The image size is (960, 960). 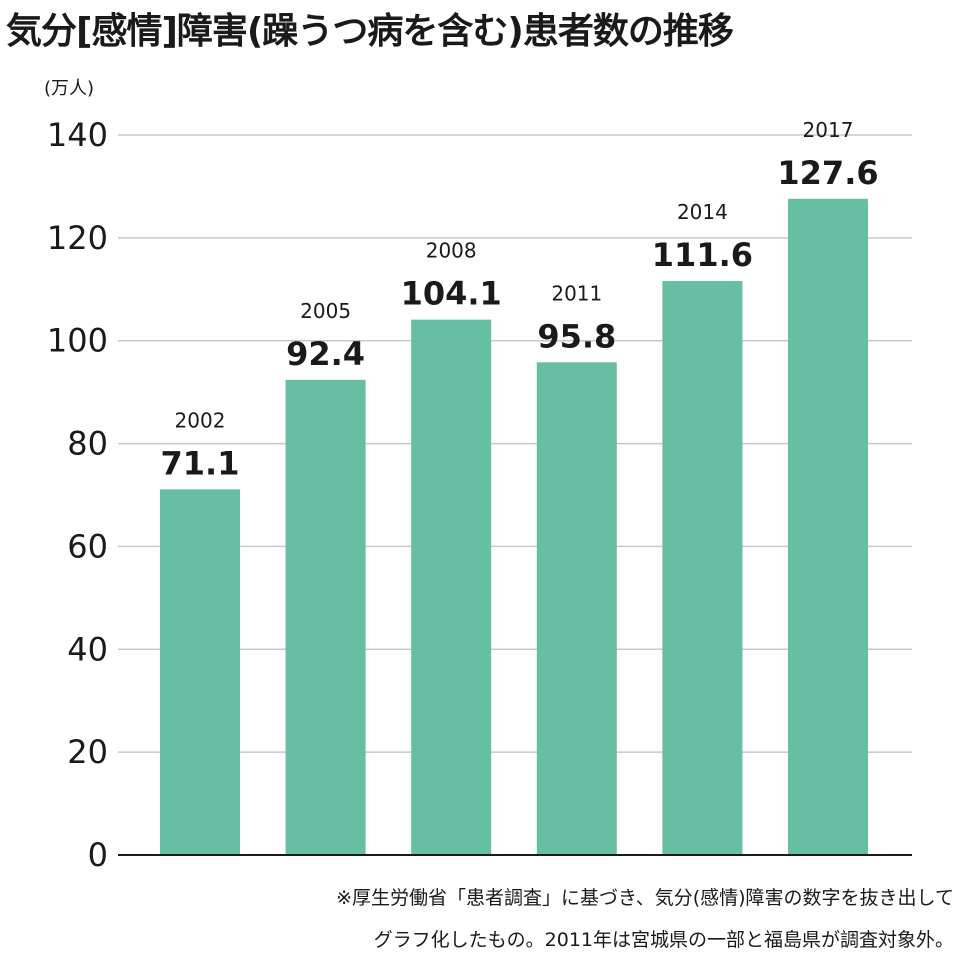 What do you see at coordinates (325, 617) in the screenshot?
I see `bar-2005` at bounding box center [325, 617].